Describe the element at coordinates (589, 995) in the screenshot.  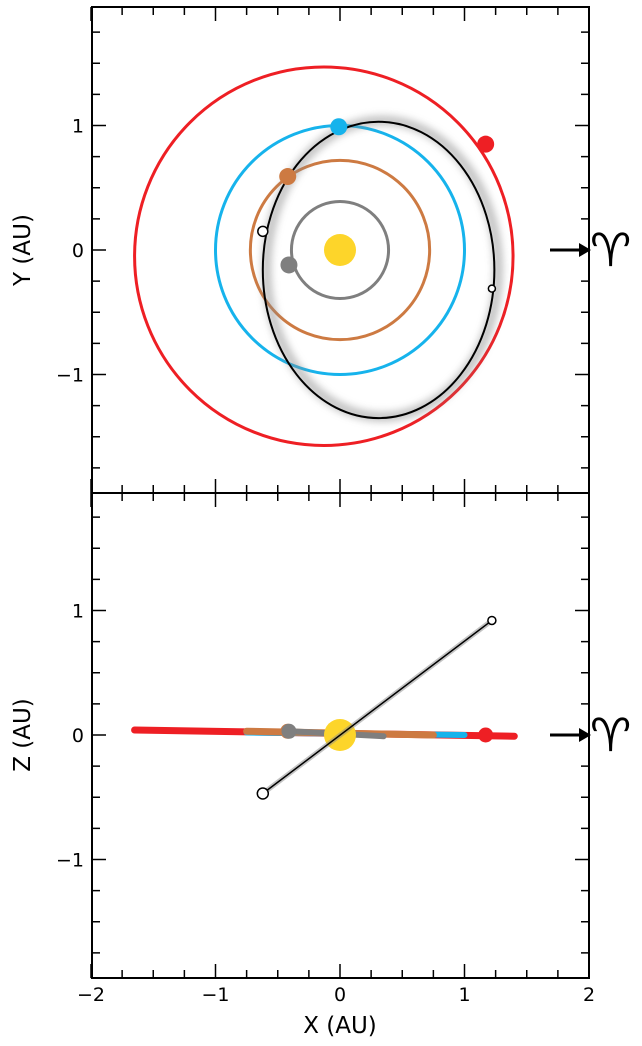
I see `bottom-x-tick-label: 2` at that location.